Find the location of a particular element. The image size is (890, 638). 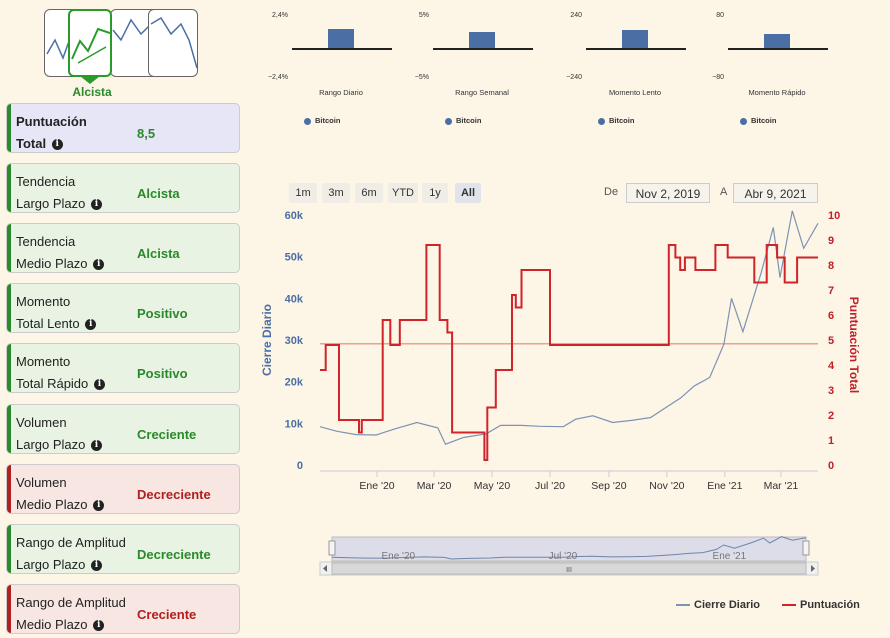

range-button-ytd: YTD is located at coordinates (403, 193).